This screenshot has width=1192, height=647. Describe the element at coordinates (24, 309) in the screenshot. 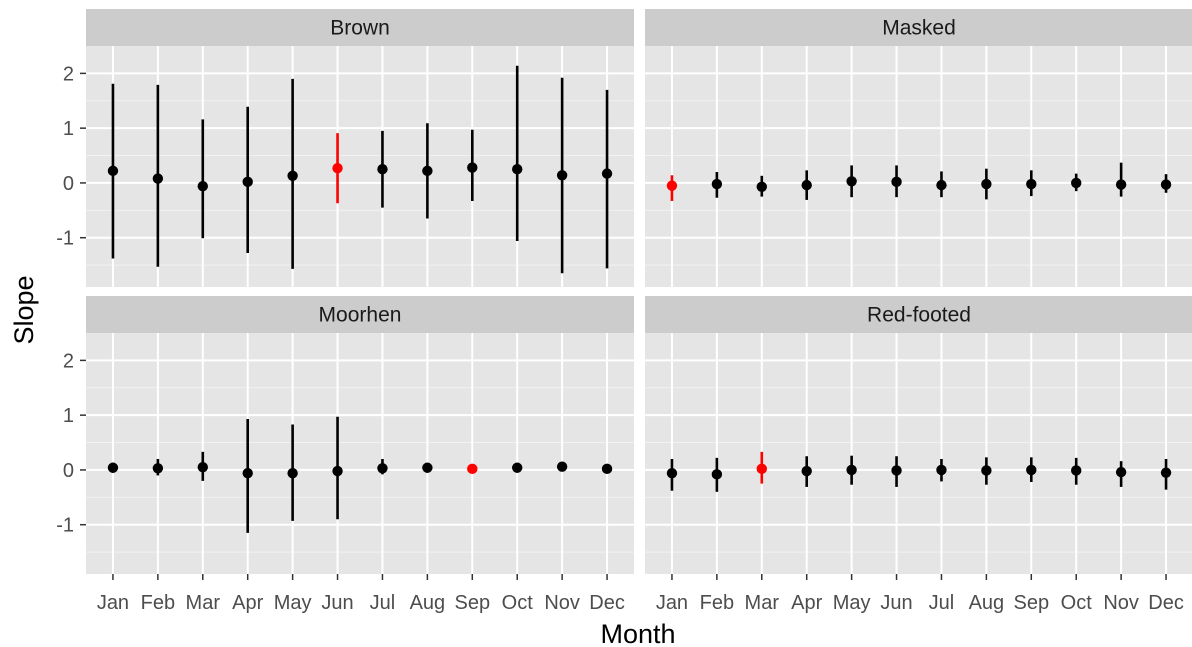

I see `y-axis-title: Slope` at that location.